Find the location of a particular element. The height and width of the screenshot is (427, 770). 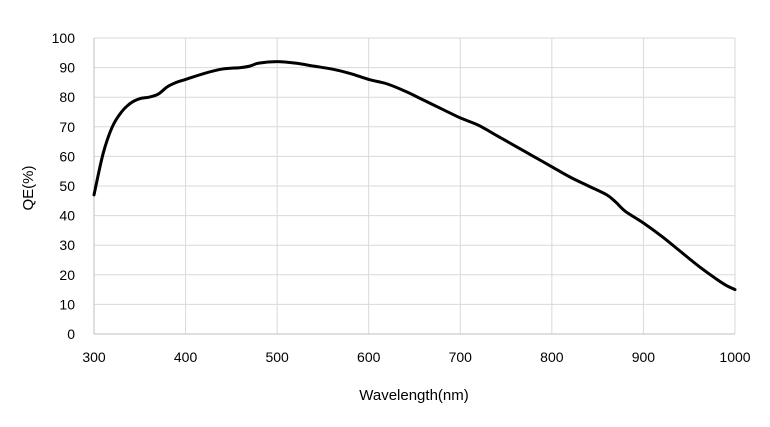

y-tick-label: 60 is located at coordinates (67, 156).